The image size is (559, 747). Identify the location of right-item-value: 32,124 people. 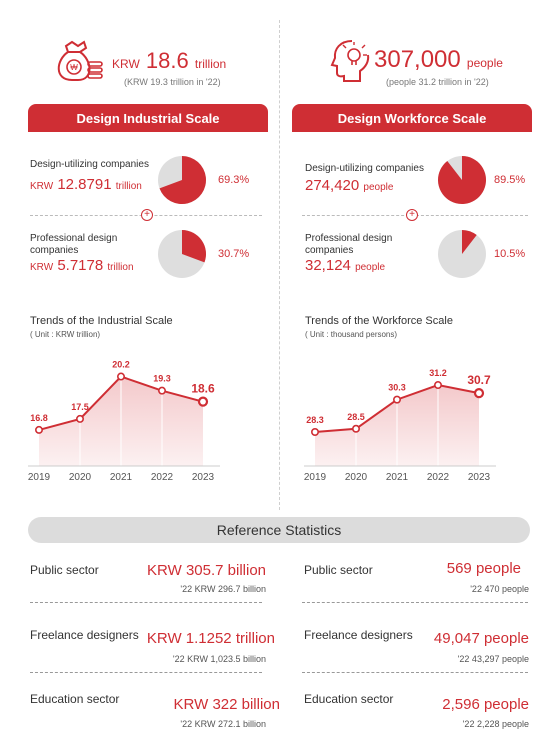
(345, 265).